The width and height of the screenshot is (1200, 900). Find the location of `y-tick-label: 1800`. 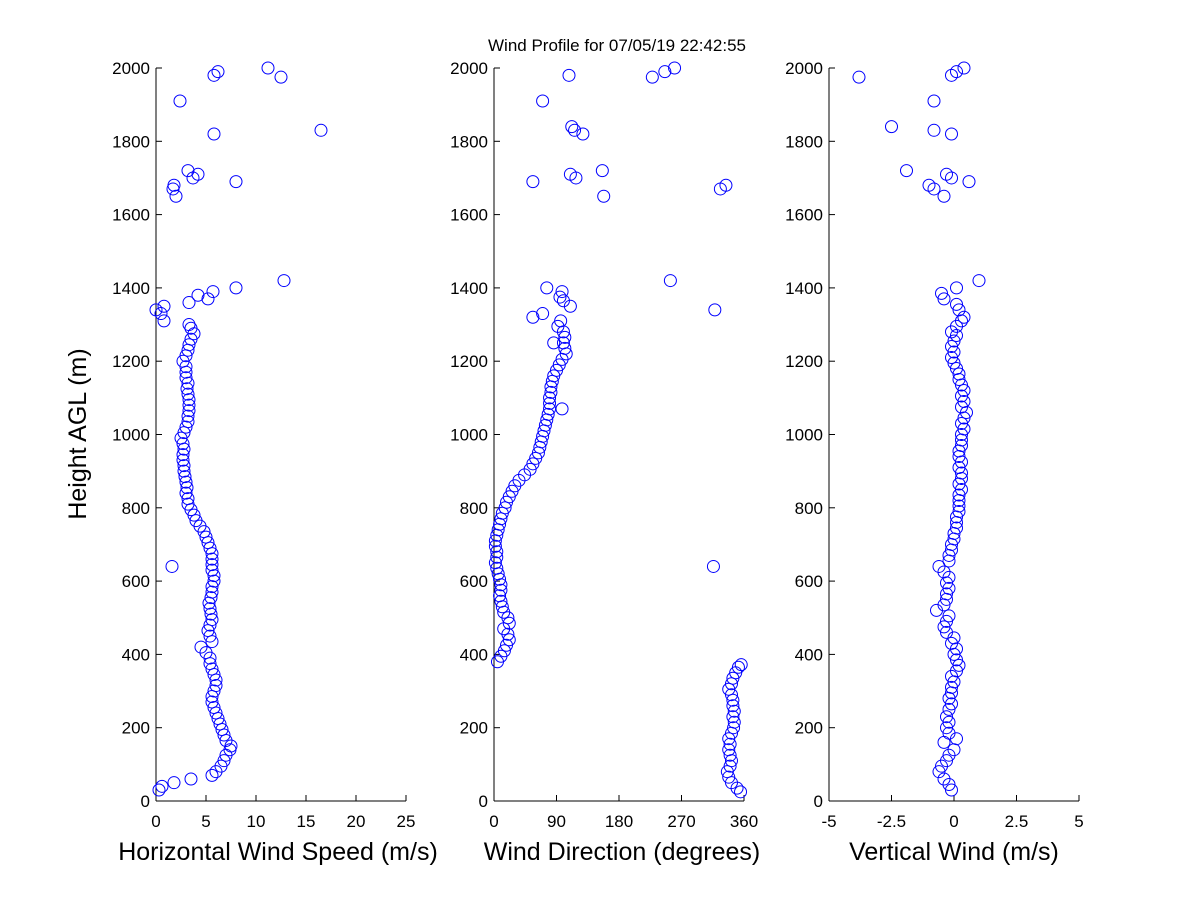

y-tick-label: 1800 is located at coordinates (804, 141).